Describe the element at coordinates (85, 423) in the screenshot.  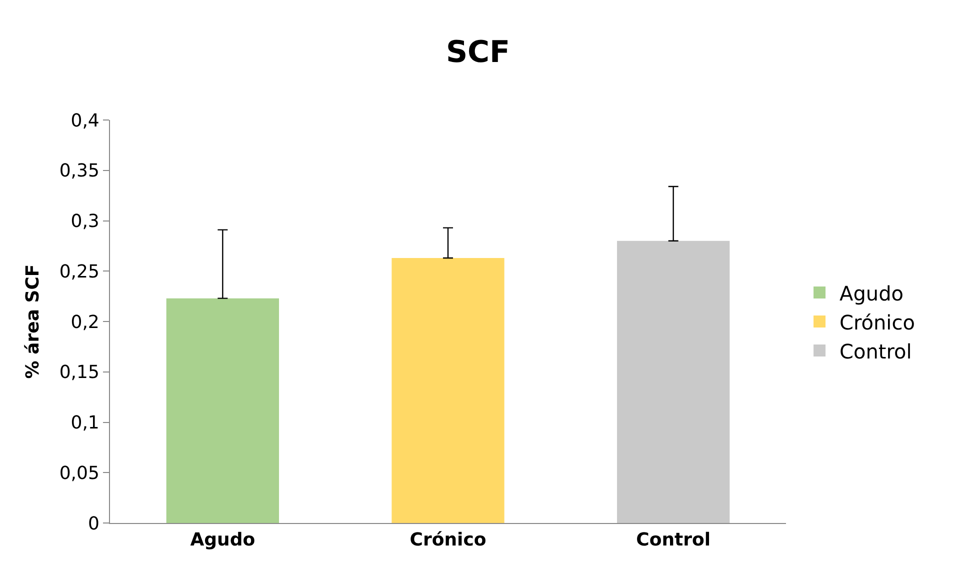
I see `y-tick-label: 0,1` at that location.